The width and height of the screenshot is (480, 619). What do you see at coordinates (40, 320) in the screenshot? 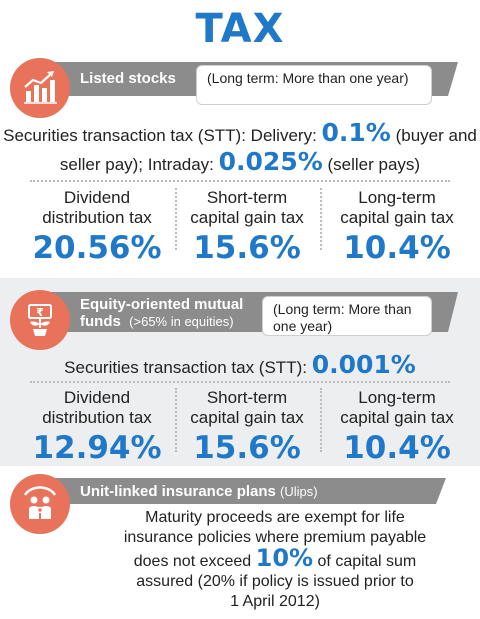
I see `rupee-note-plant-icon: ₹` at bounding box center [40, 320].